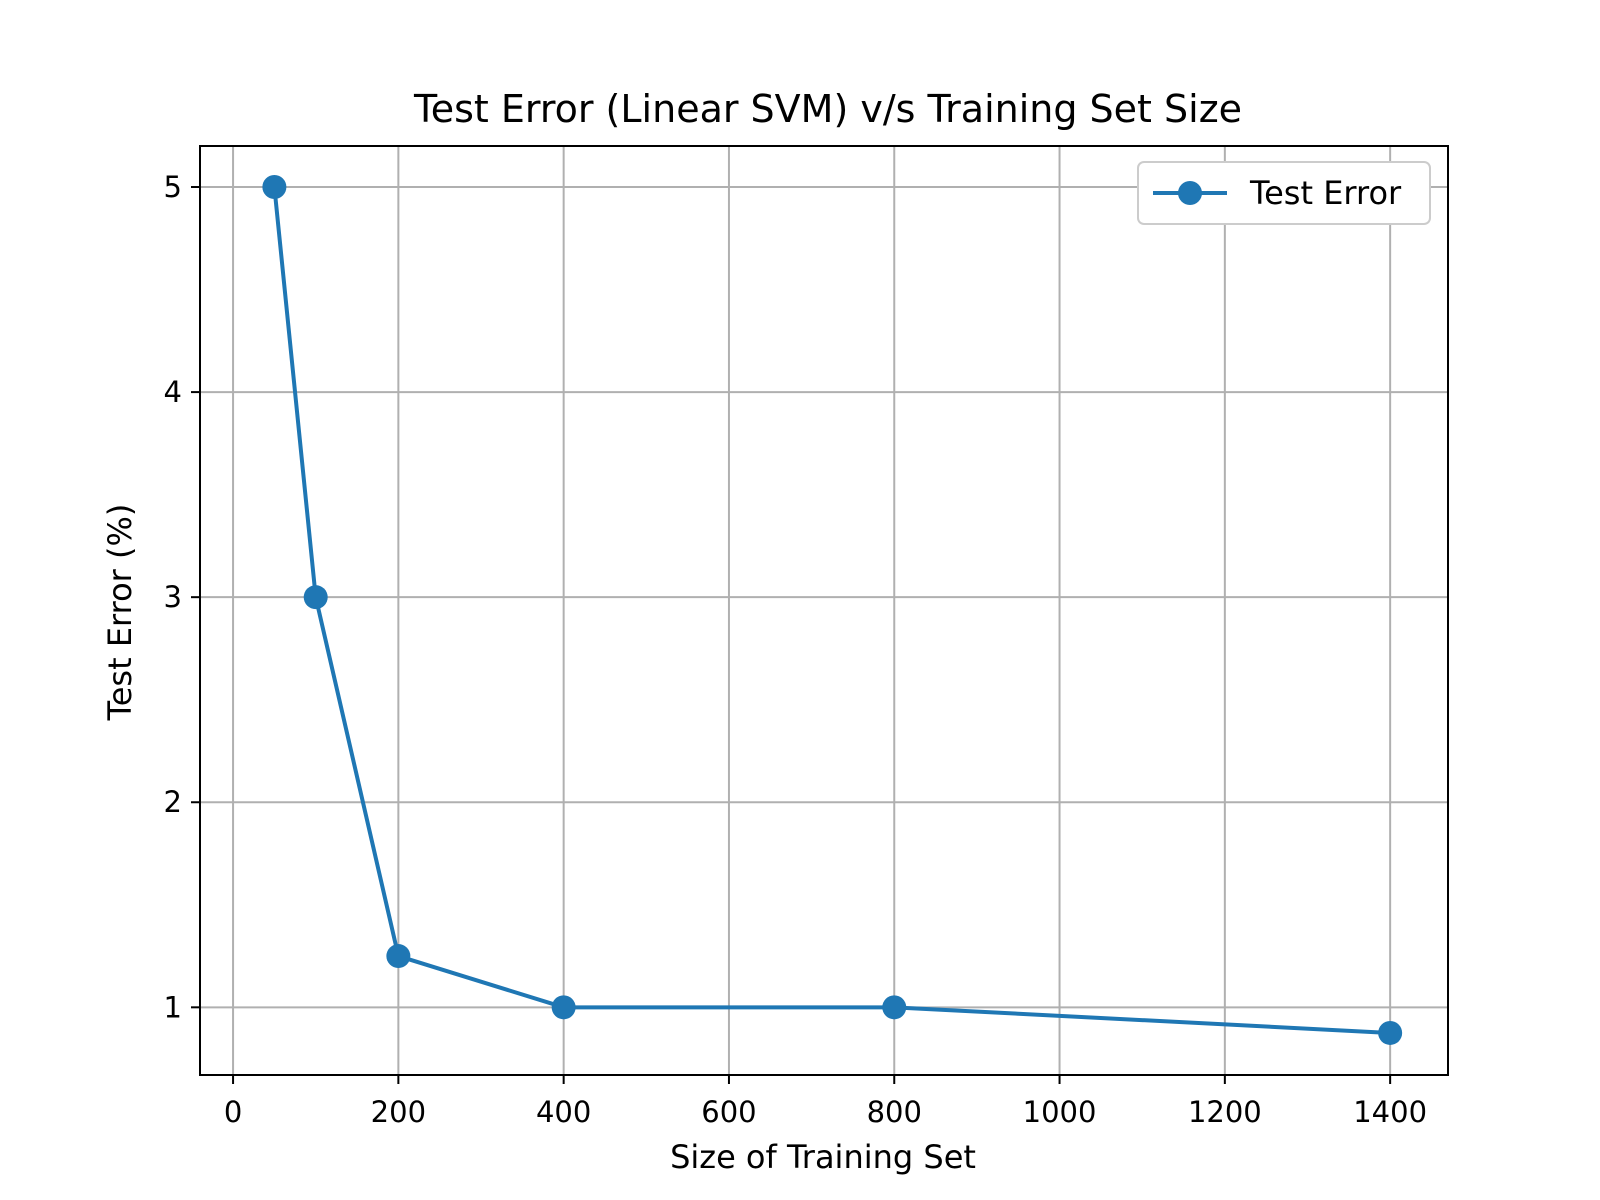 The image size is (1600, 1200). I want to click on x-tick-label: 200, so click(398, 1112).